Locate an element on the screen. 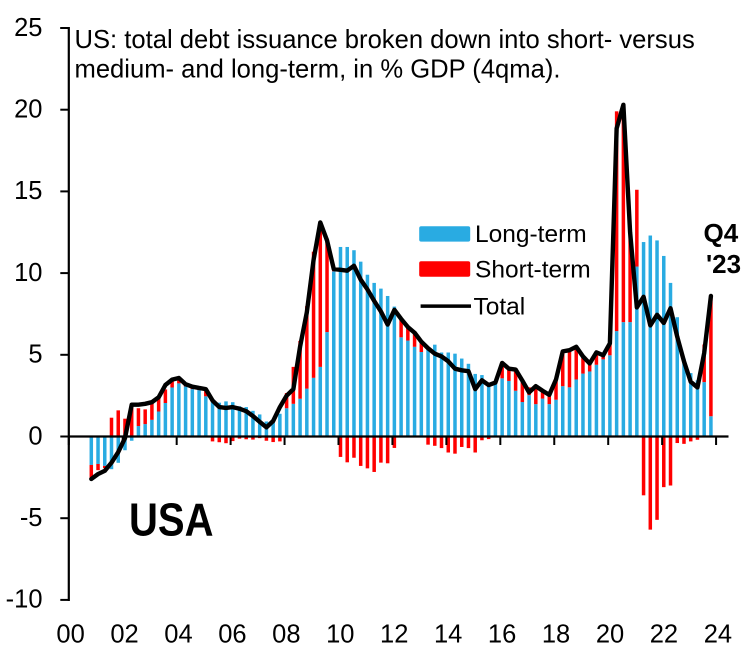 This screenshot has width=756, height=672. svg-text: 18 is located at coordinates (556, 635).